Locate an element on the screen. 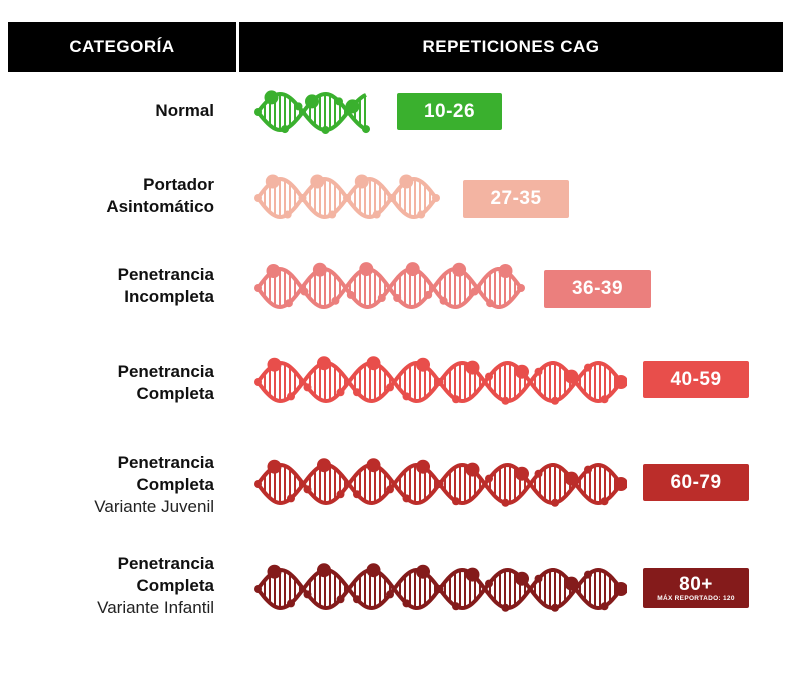 This screenshot has width=792, height=685. repeat-range-badge: 40-59 is located at coordinates (696, 379).